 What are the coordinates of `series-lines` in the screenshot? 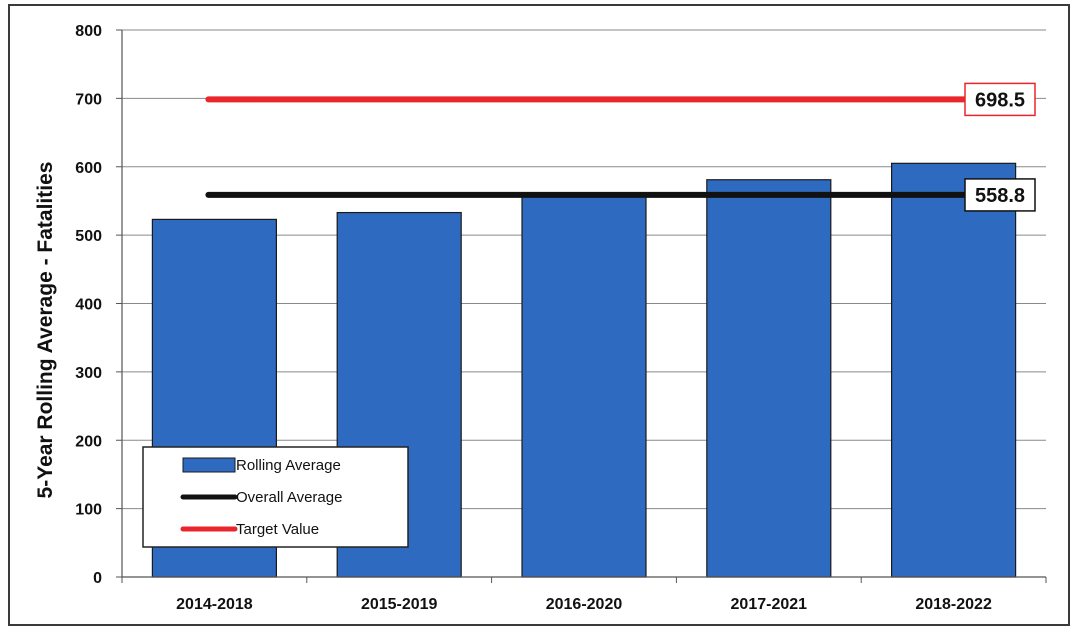 It's located at (611, 147).